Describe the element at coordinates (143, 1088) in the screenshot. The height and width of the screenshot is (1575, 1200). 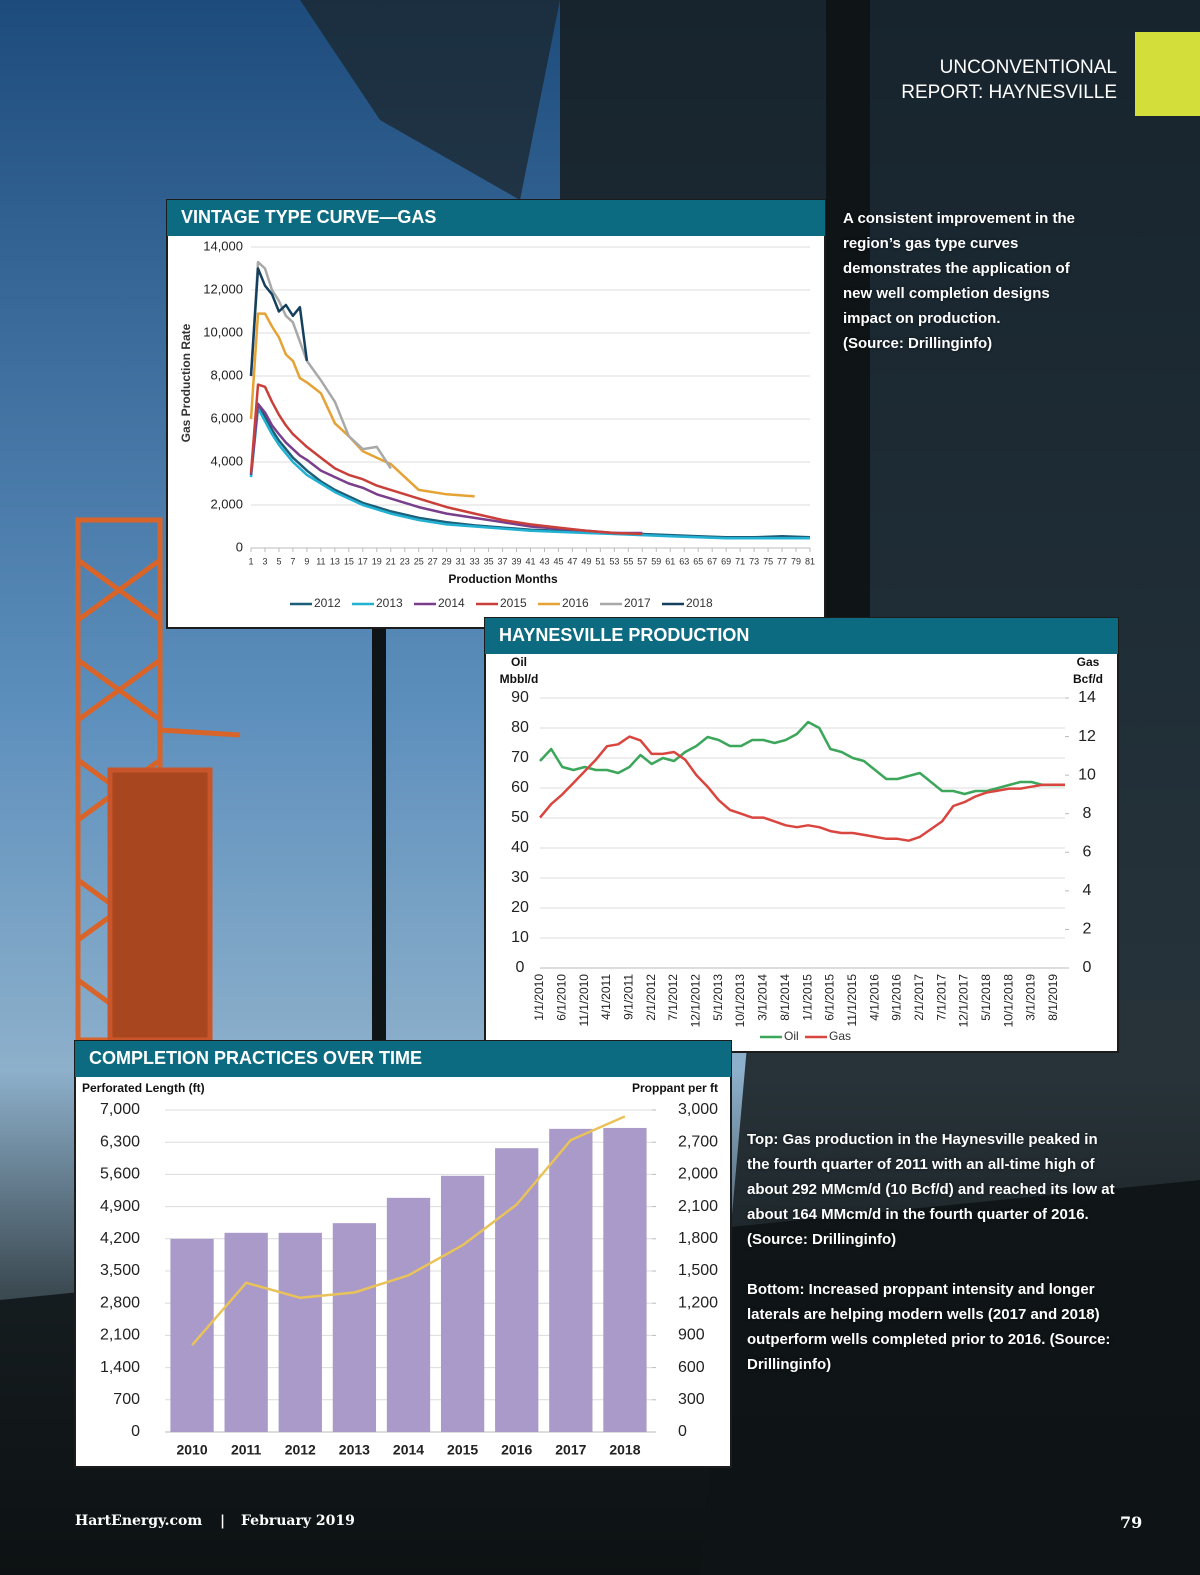
I see `y-axis-title: Perforated Length (ft)` at that location.